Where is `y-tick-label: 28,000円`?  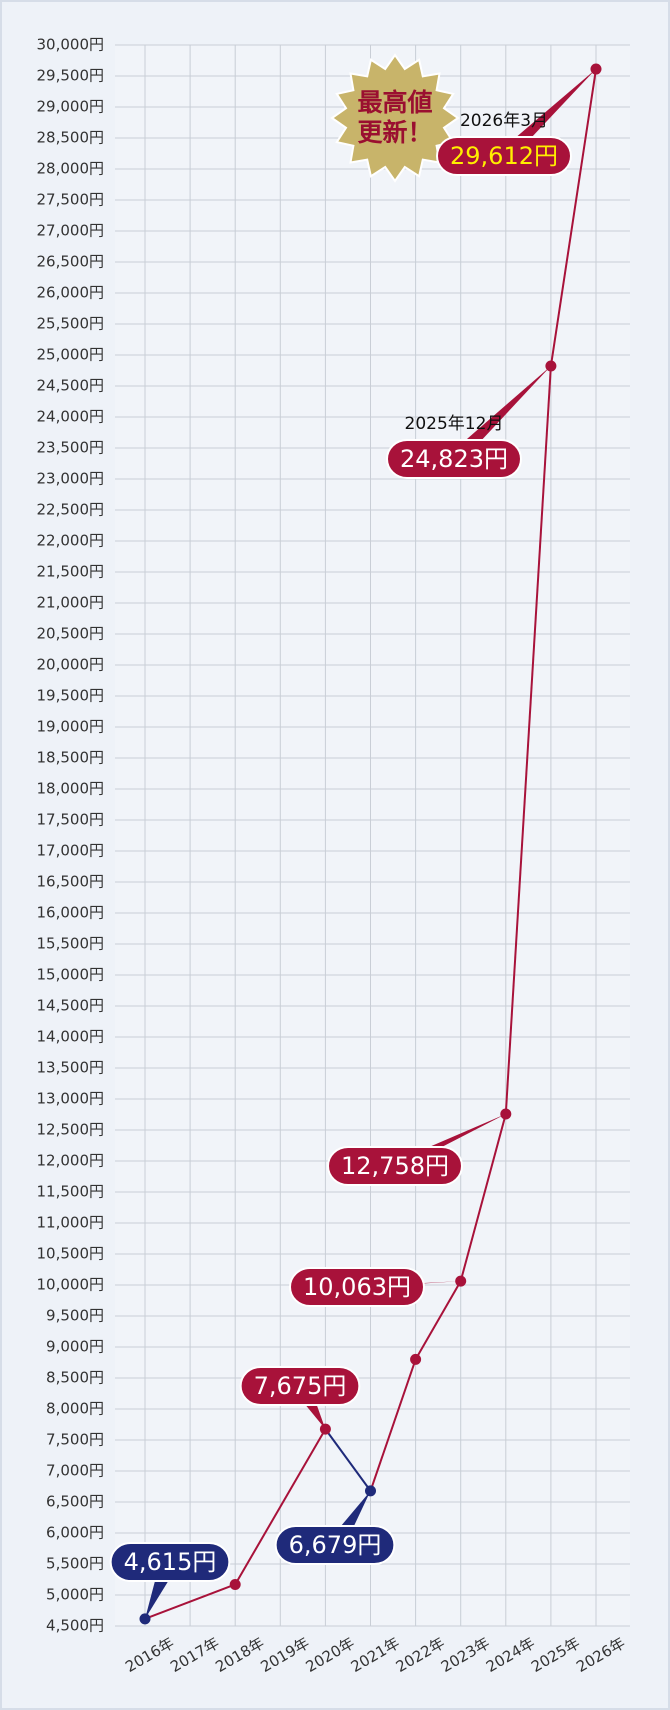 y-tick-label: 28,000円 is located at coordinates (71, 169).